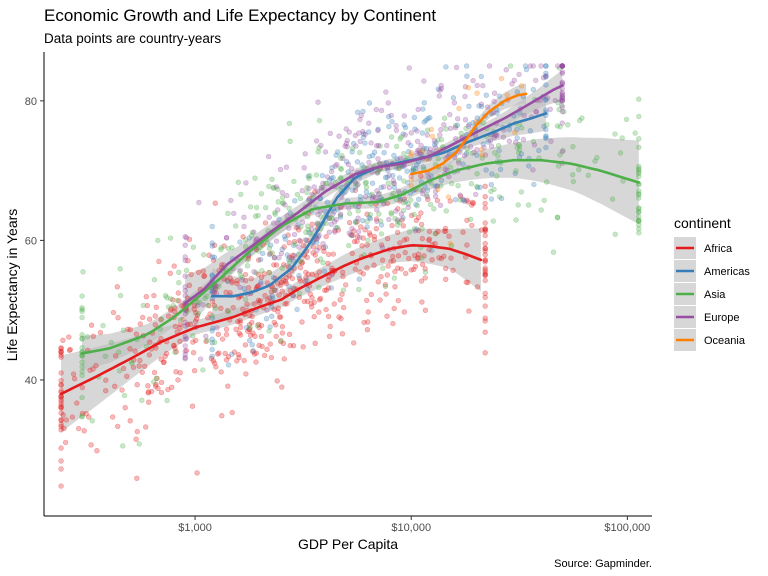  What do you see at coordinates (715, 295) in the screenshot?
I see `legend-label-asia: Asia` at bounding box center [715, 295].